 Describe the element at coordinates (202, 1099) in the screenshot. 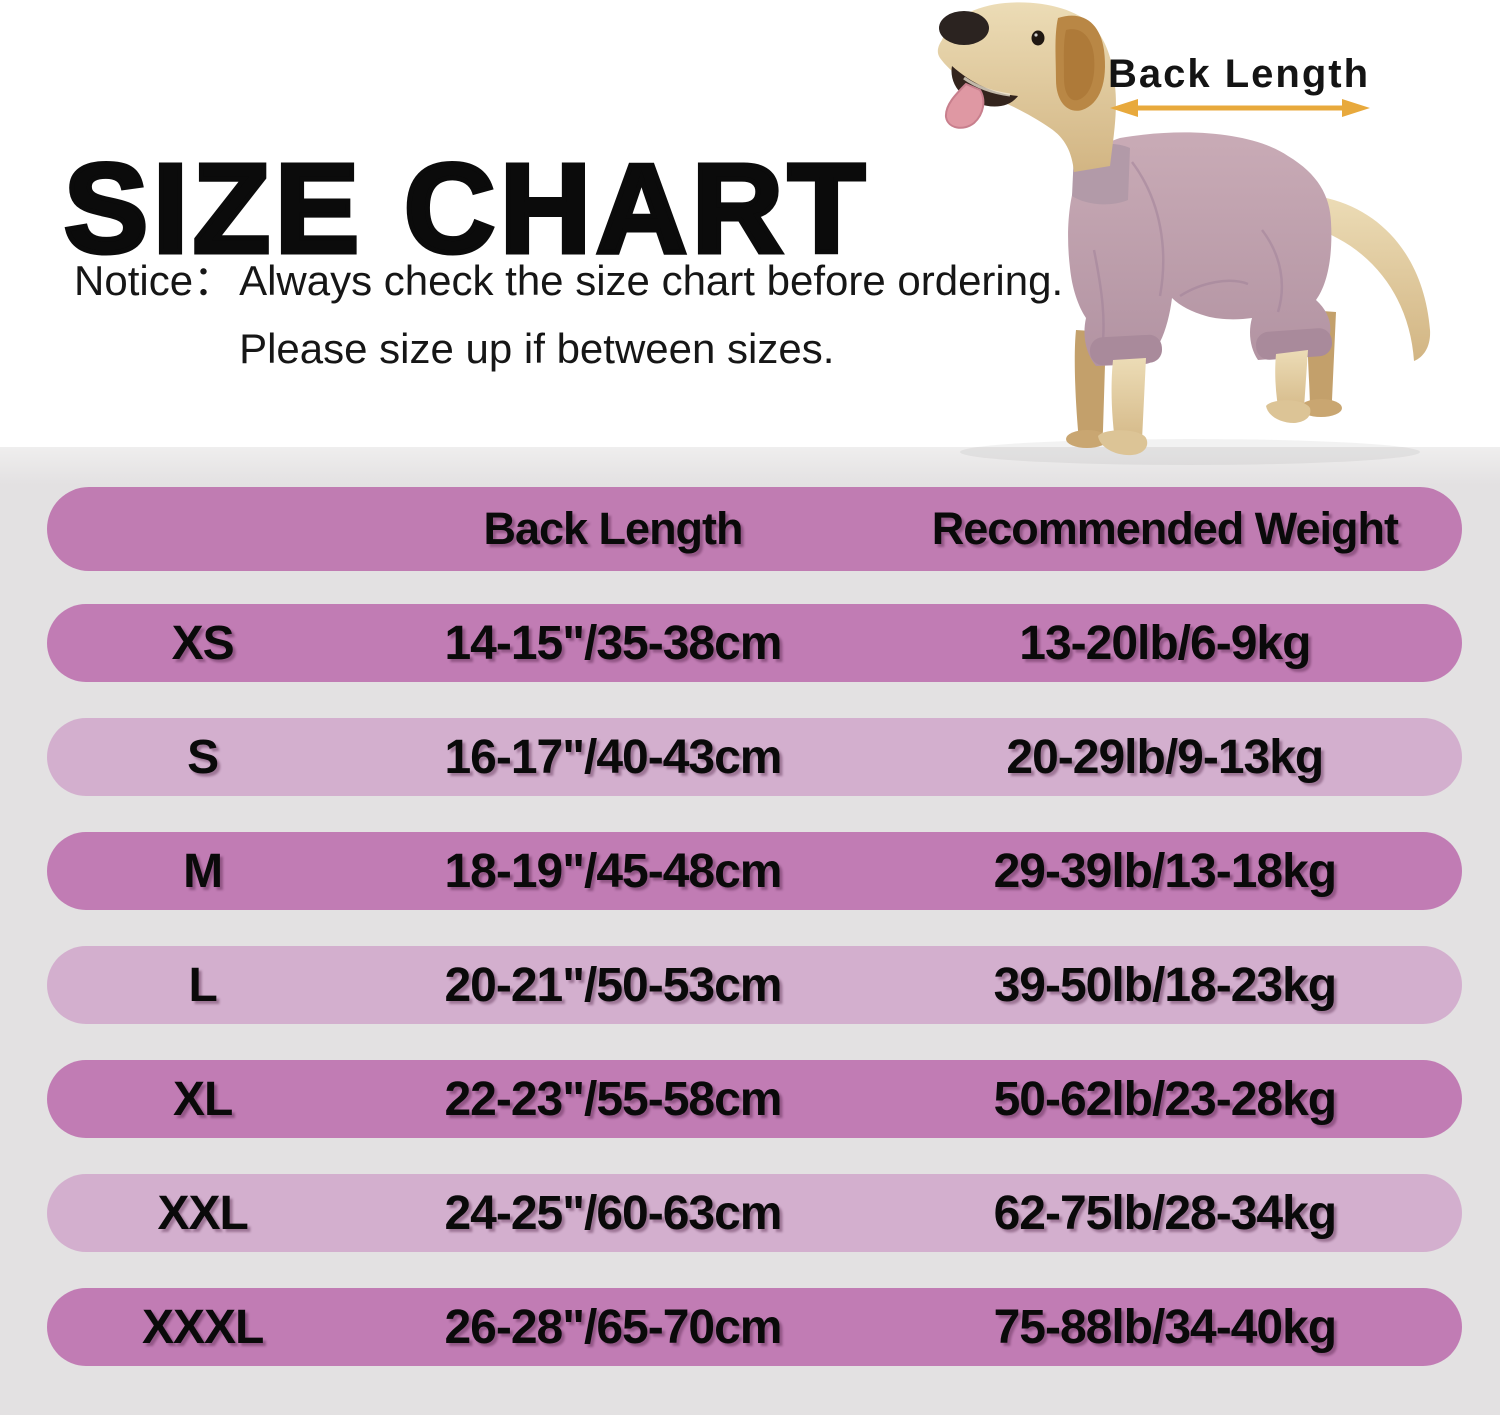

I see `size-label: XL` at that location.